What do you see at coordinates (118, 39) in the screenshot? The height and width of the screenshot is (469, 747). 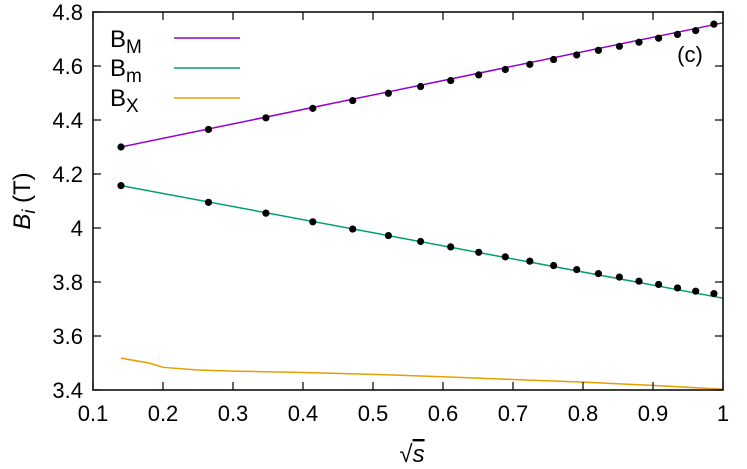 I see `legend-label-bm: B` at bounding box center [118, 39].